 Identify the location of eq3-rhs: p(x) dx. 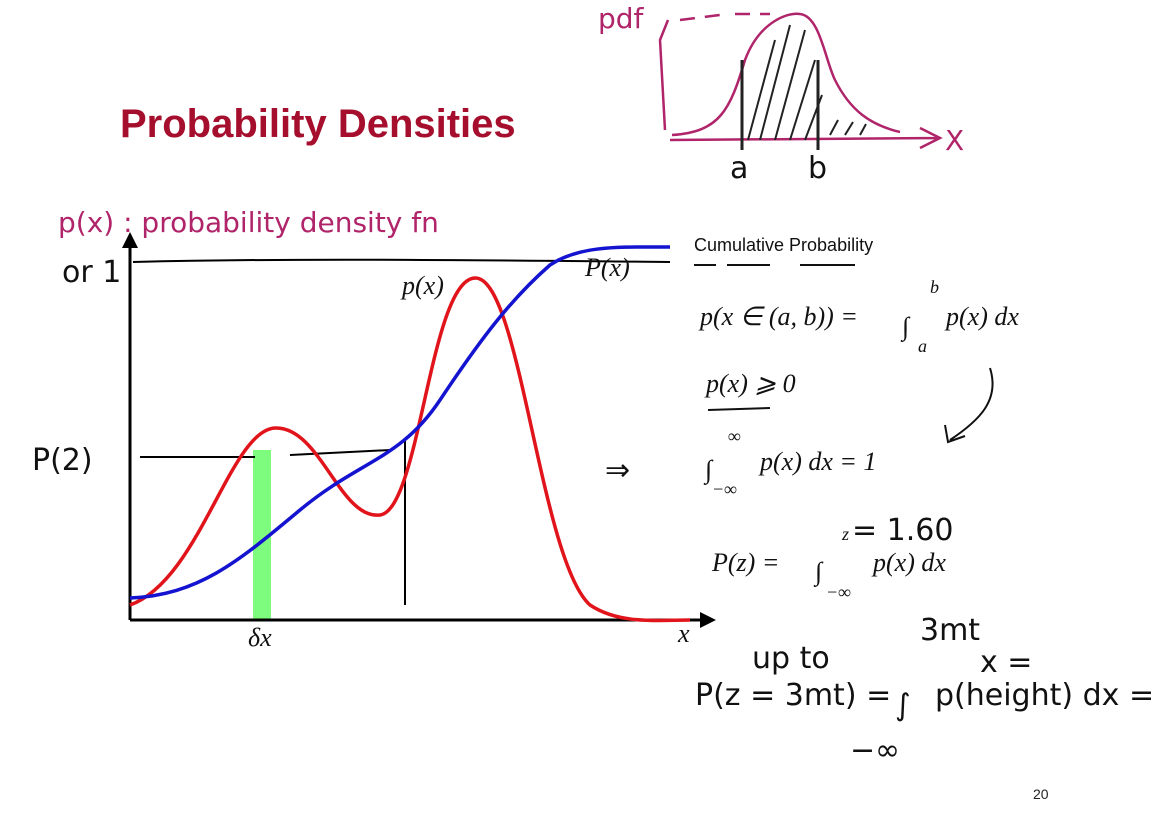
(908, 562).